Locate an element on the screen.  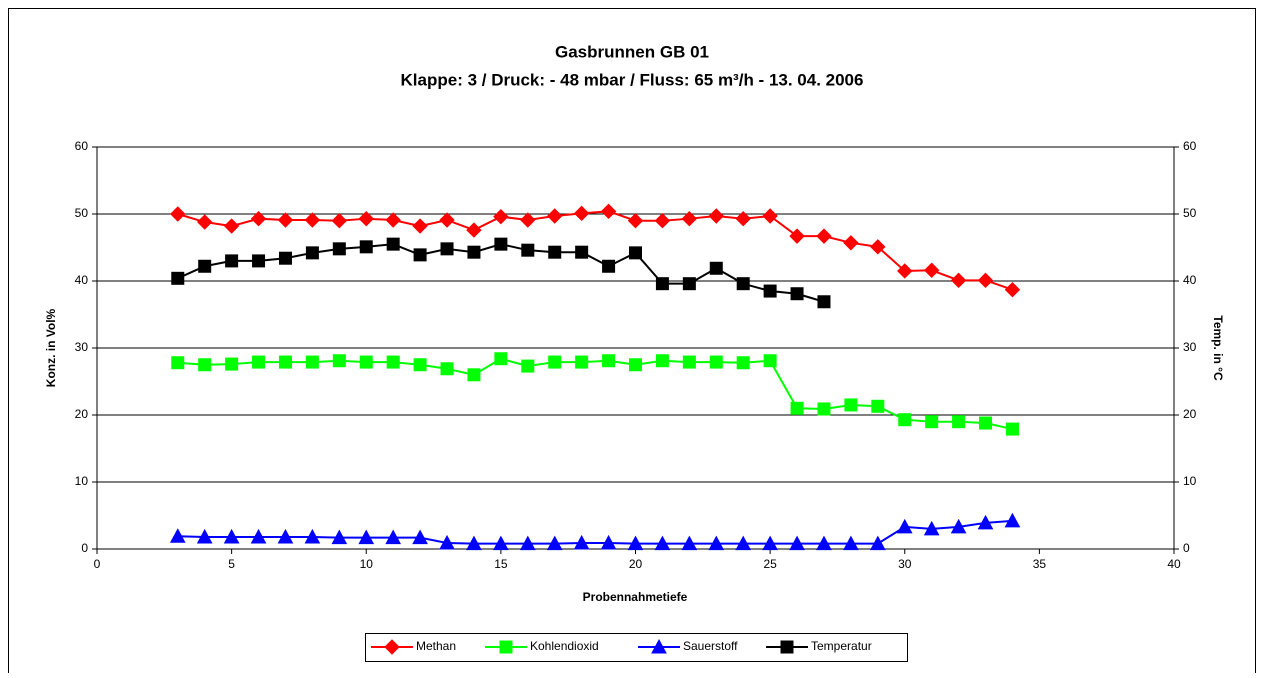
x-tick-label: 25 is located at coordinates (770, 564).